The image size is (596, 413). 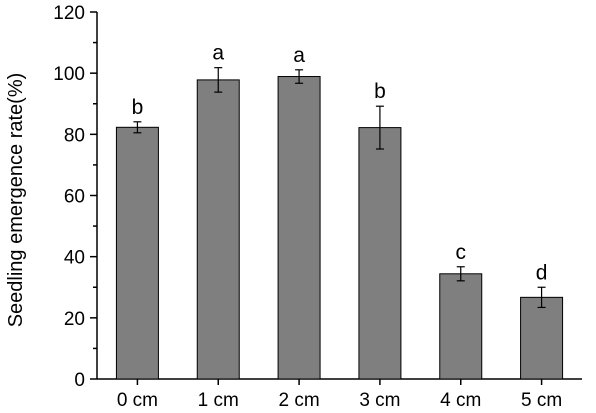 What do you see at coordinates (461, 252) in the screenshot?
I see `significance-label: c` at bounding box center [461, 252].